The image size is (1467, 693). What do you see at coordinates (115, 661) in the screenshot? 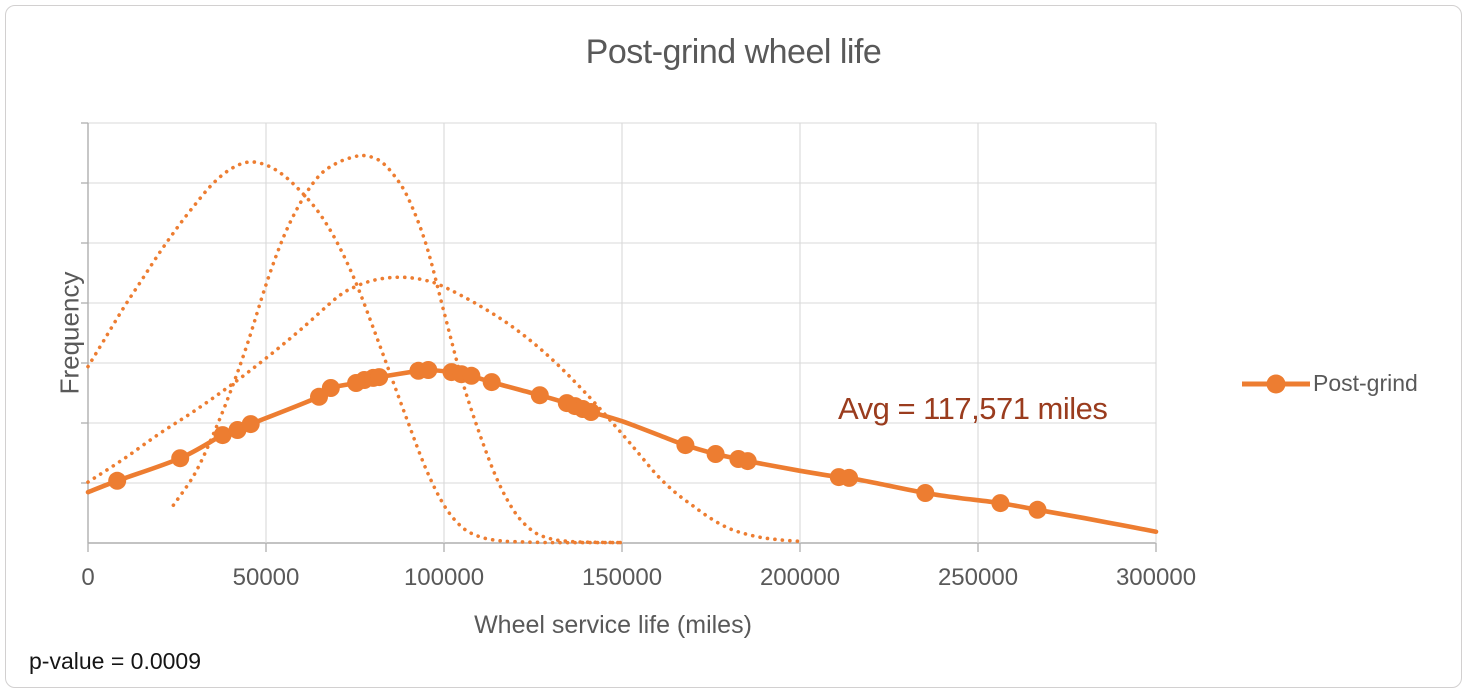
I see `p-value-annotation: p-value = 0.0009` at bounding box center [115, 661].